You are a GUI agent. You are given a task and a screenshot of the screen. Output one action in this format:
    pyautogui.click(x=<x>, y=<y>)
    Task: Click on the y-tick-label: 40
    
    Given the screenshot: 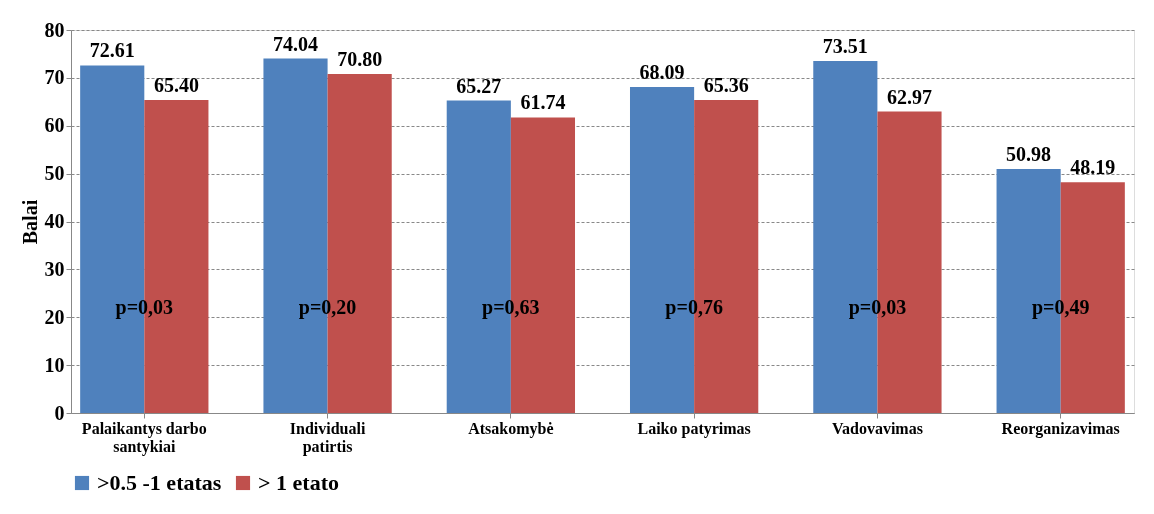 What is the action you would take?
    pyautogui.click(x=54, y=221)
    